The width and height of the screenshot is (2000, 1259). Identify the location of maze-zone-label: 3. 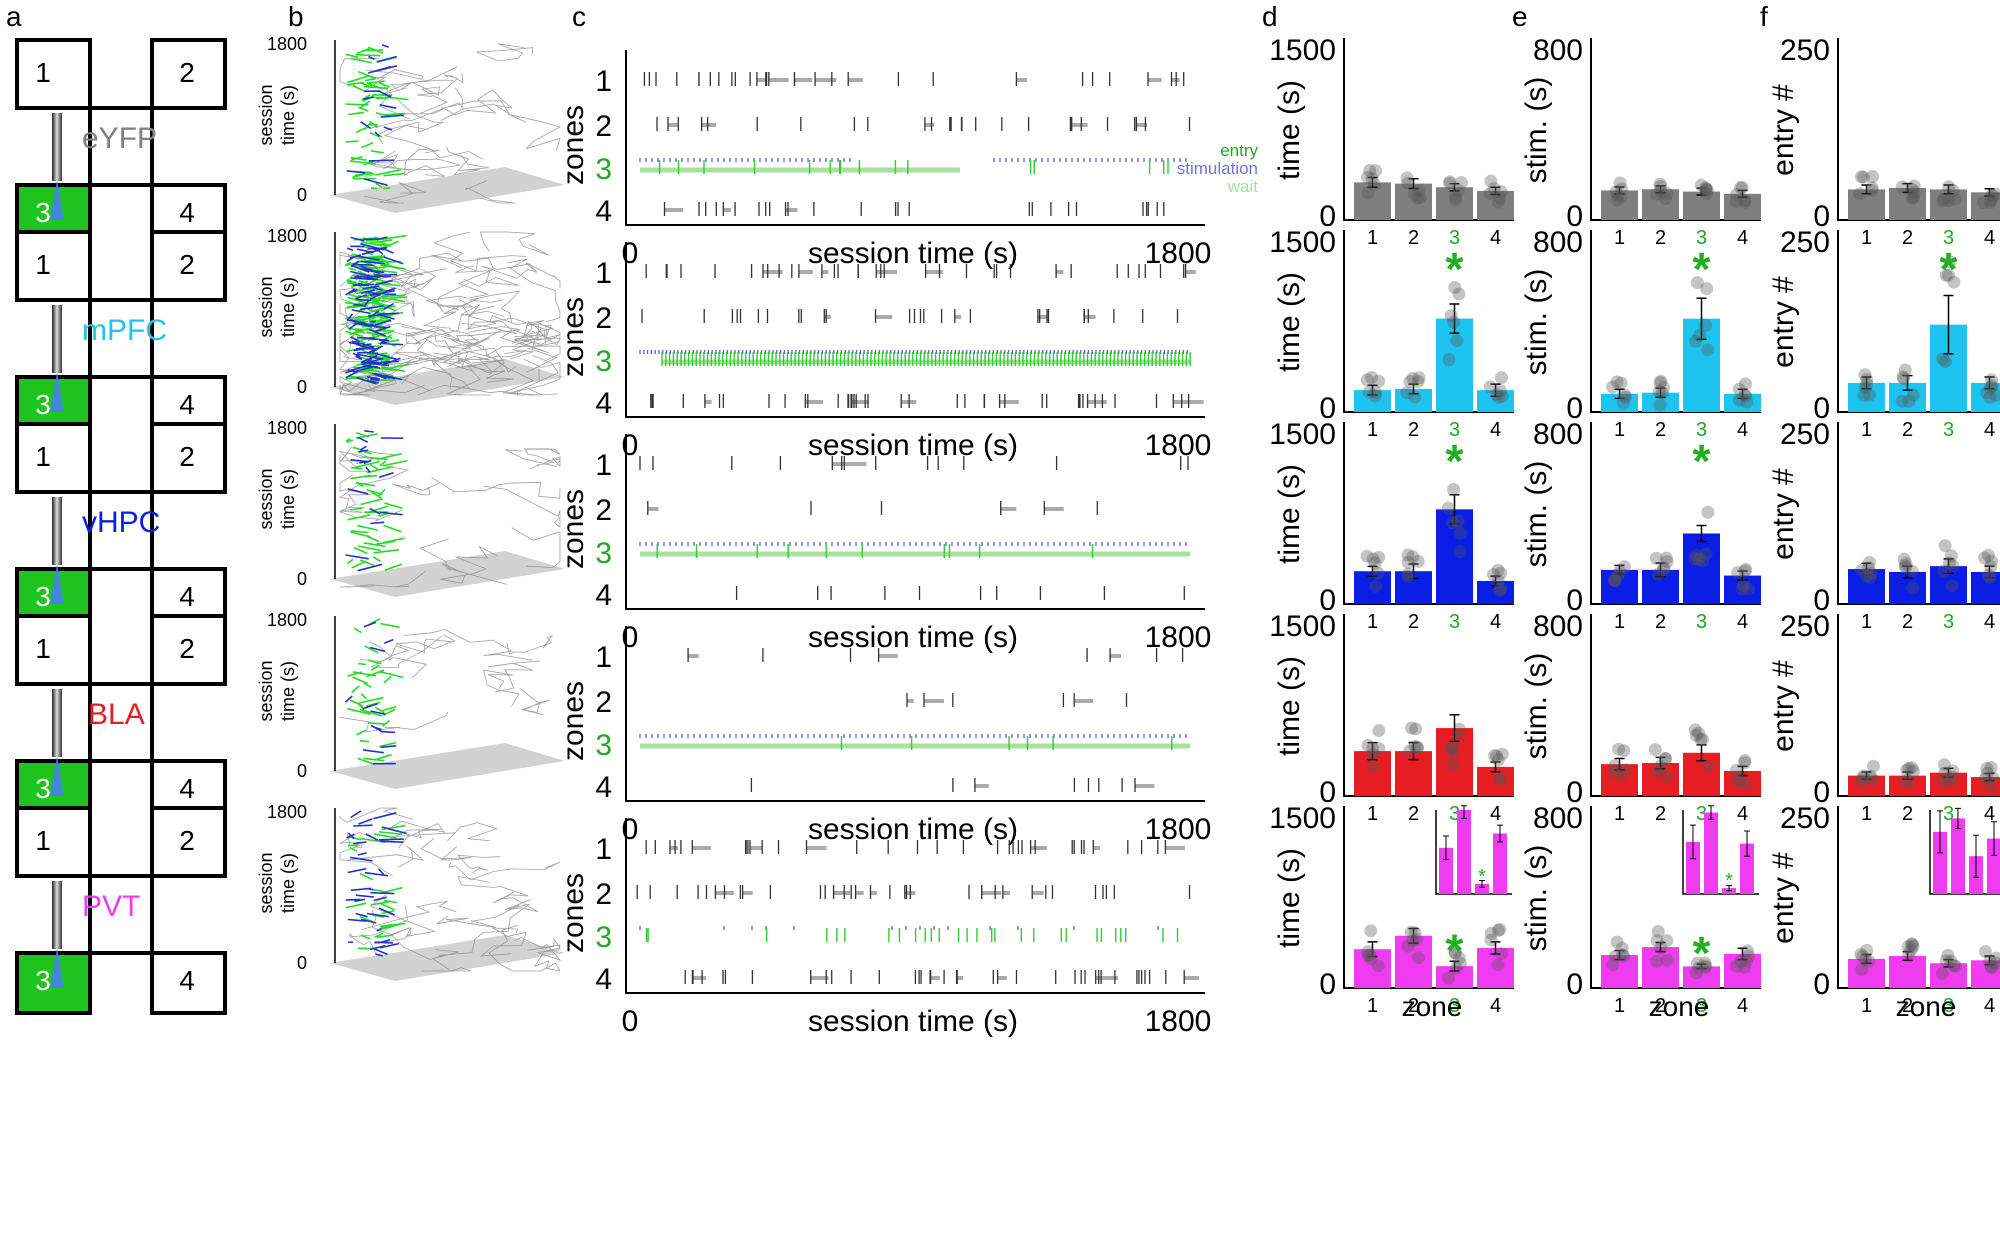
(43, 980).